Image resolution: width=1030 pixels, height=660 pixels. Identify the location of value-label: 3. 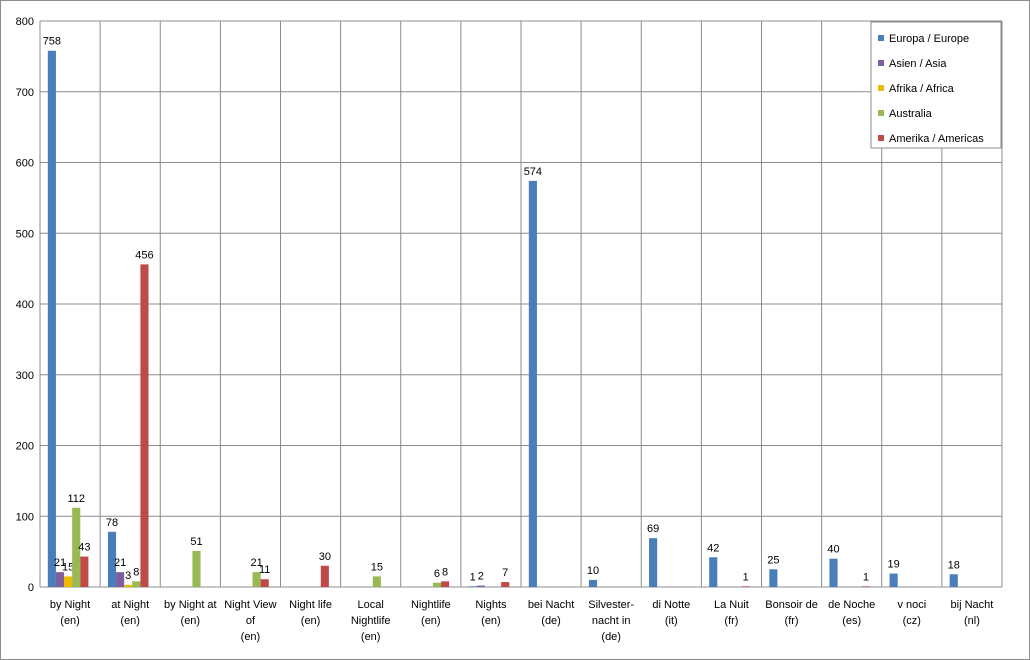
(128, 576).